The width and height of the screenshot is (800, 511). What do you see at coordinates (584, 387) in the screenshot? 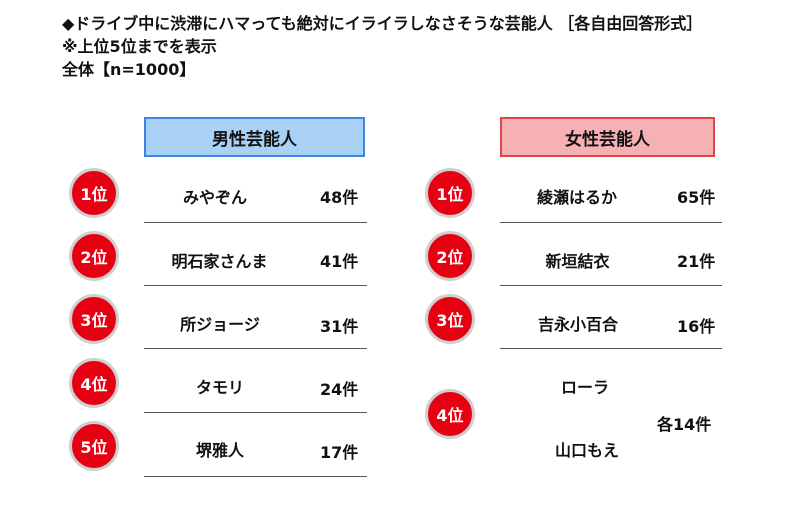
I see `celebrity-name: ローラ` at bounding box center [584, 387].